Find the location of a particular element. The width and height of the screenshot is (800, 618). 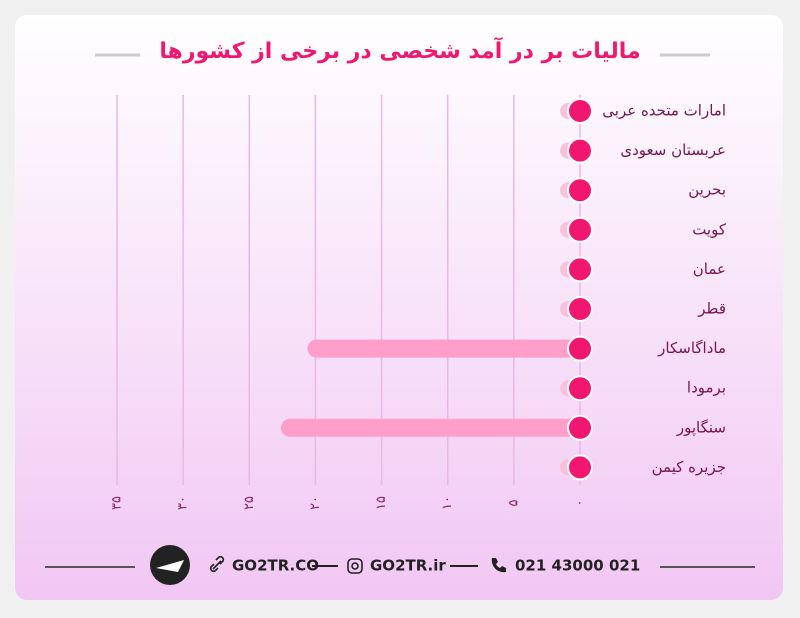

x-tick-label: ۳۵ is located at coordinates (117, 503).